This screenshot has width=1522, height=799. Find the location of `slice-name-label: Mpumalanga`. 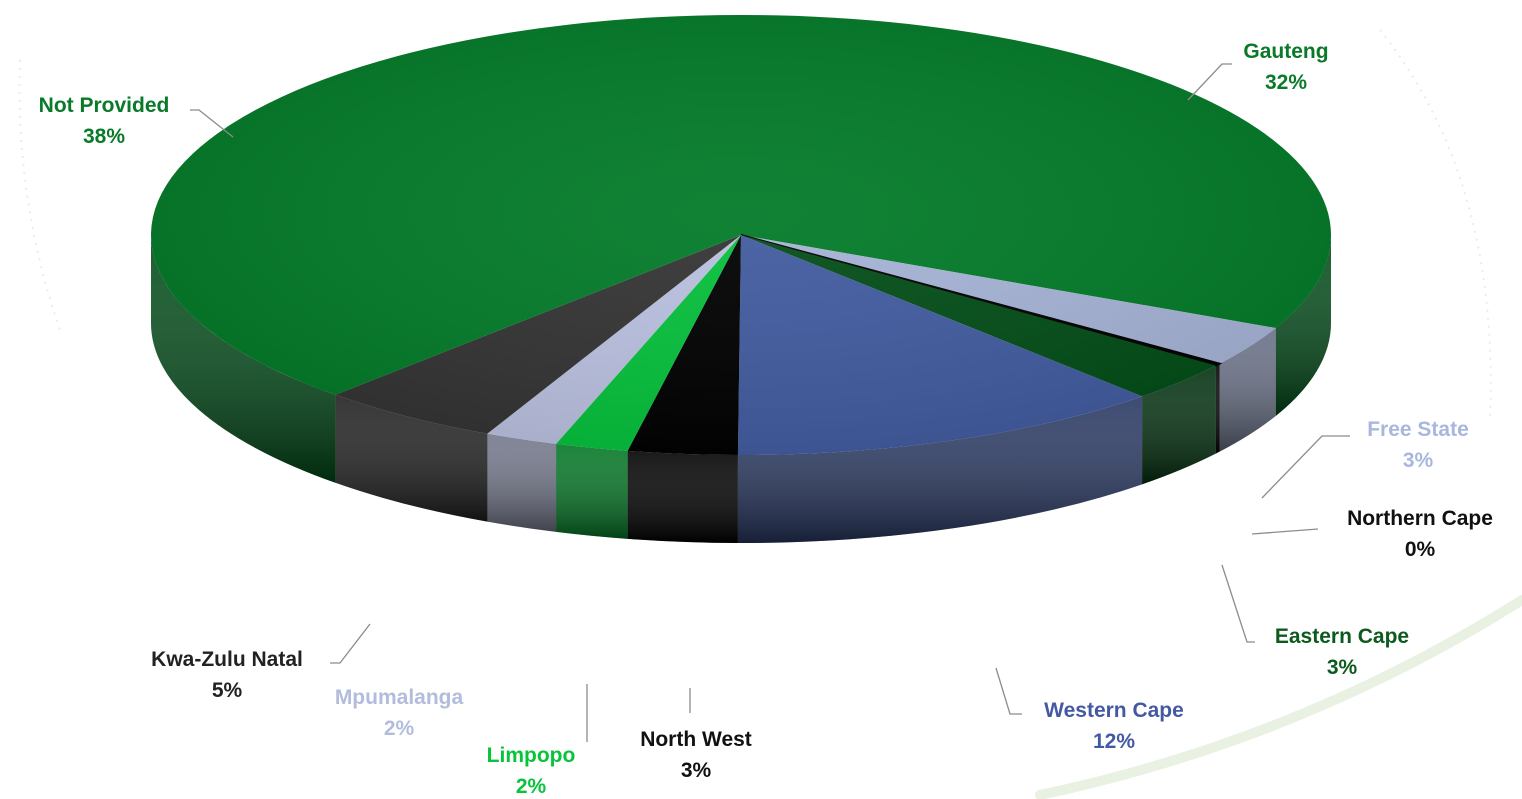

slice-name-label: Mpumalanga is located at coordinates (399, 697).